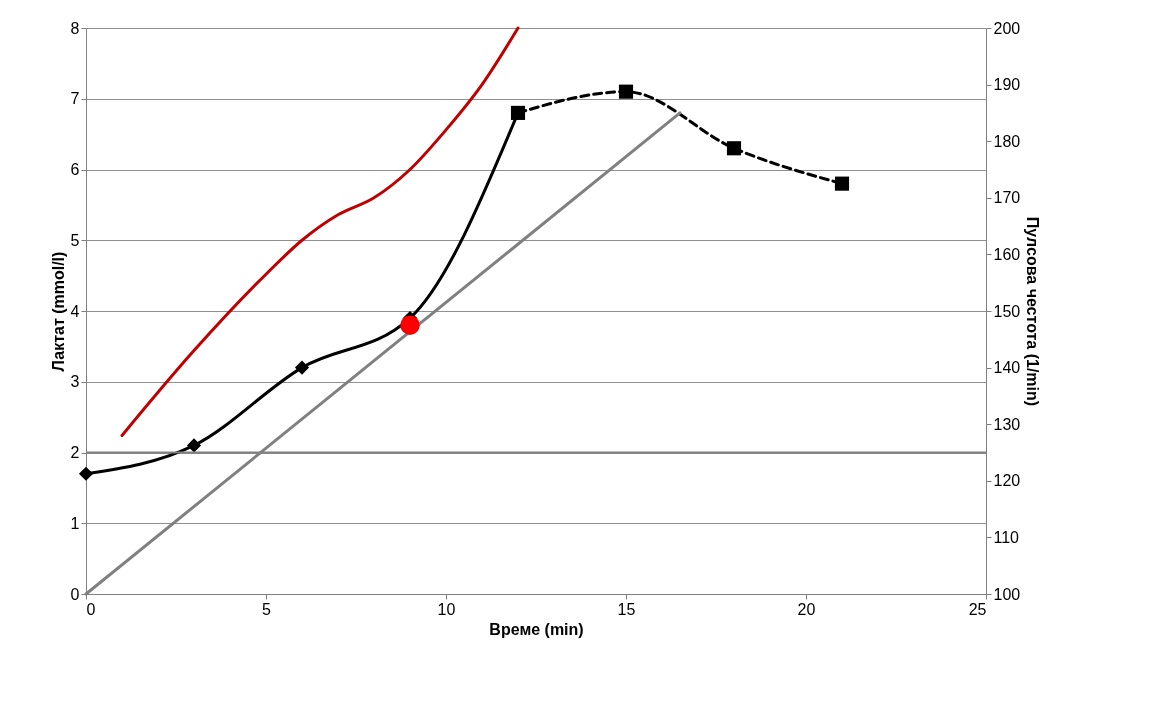 The height and width of the screenshot is (727, 1176). Describe the element at coordinates (75, 169) in the screenshot. I see `y-tick-label: 6` at that location.